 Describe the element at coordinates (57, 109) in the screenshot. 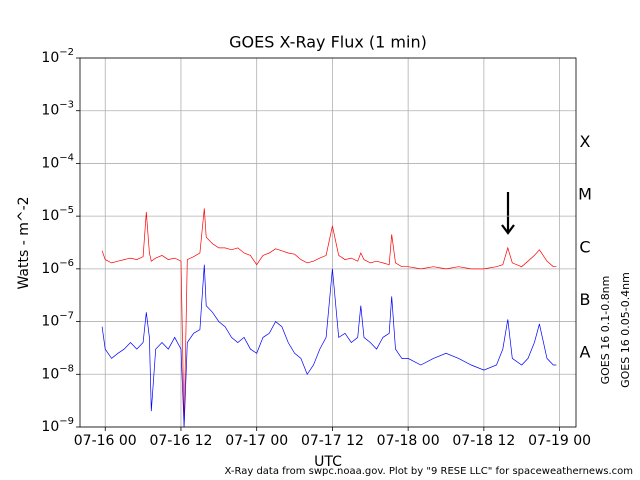

I see `y-tick-label: 10⁻³` at that location.